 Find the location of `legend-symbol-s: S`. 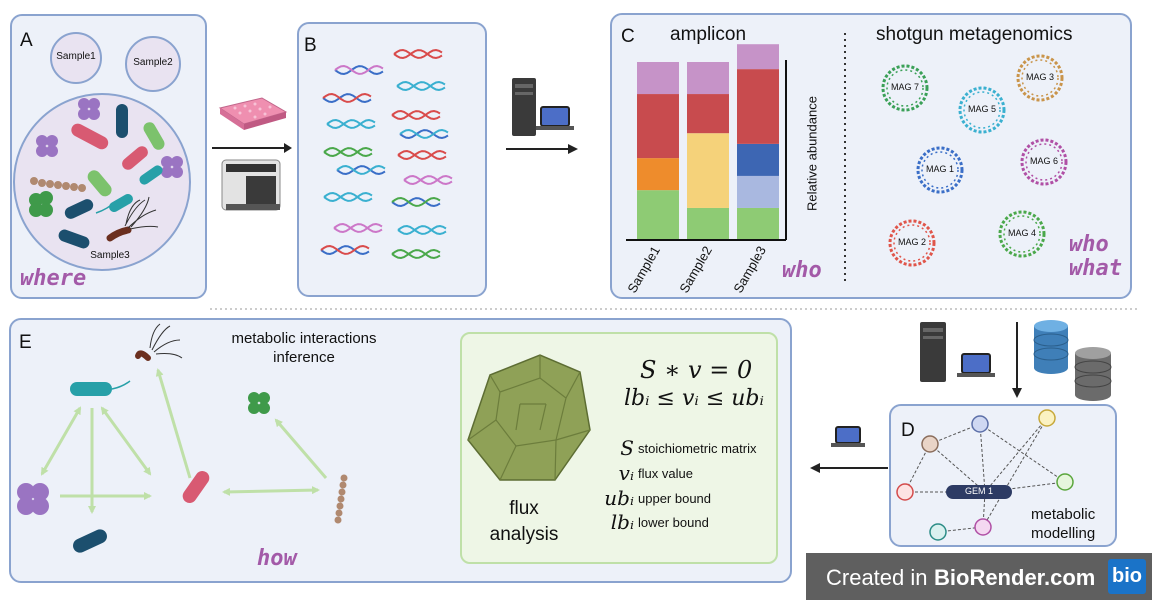

legend-symbol-s: S is located at coordinates (627, 448).